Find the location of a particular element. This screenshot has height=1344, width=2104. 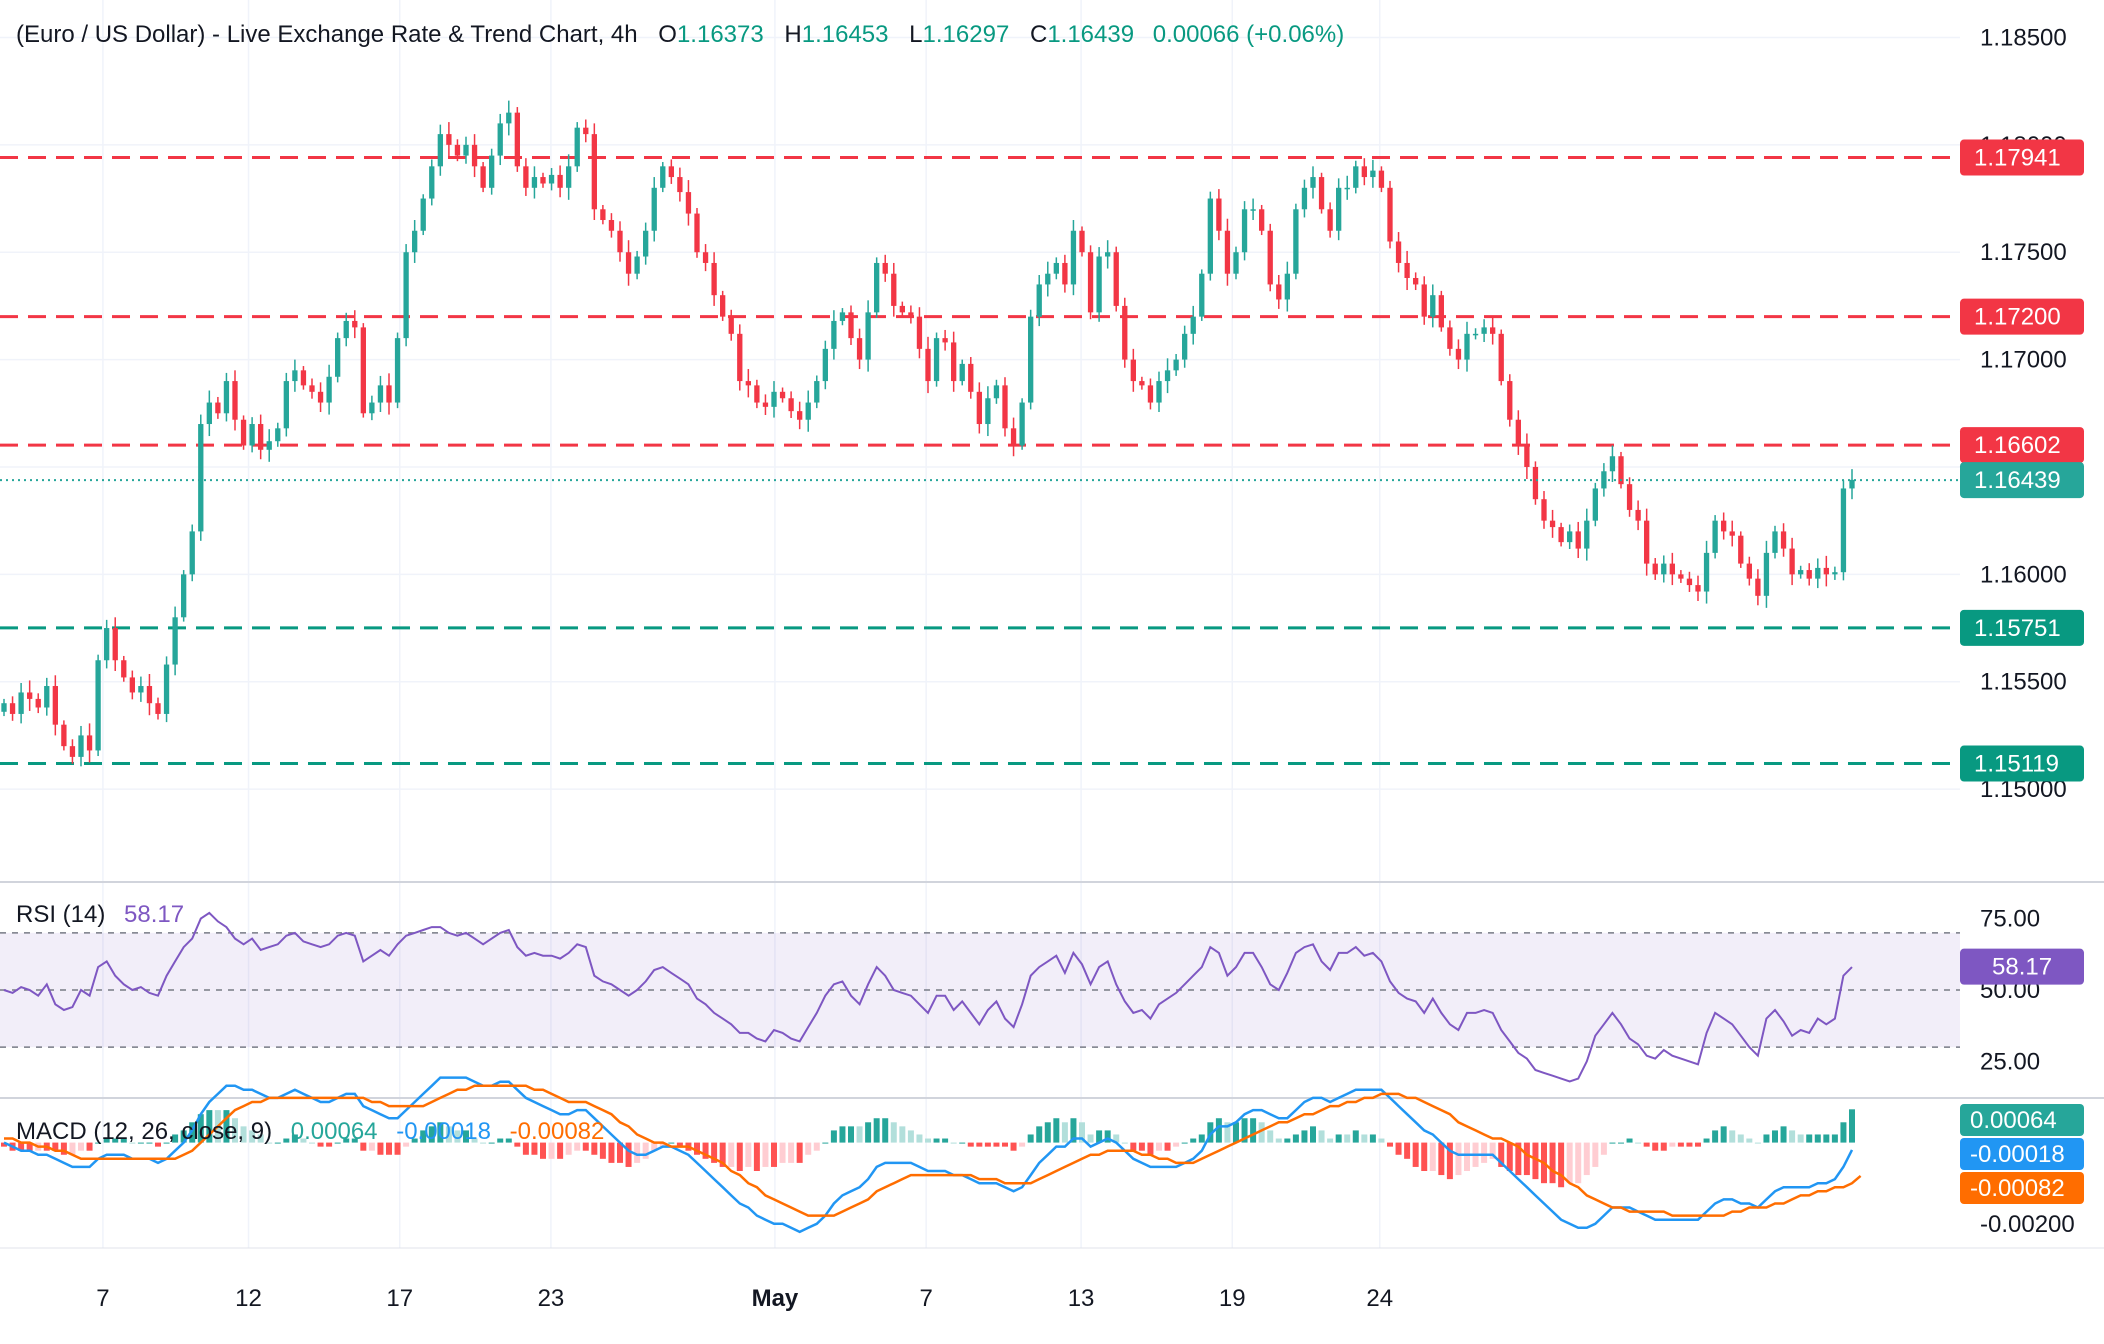

last-price-tag is located at coordinates (2022, 480).